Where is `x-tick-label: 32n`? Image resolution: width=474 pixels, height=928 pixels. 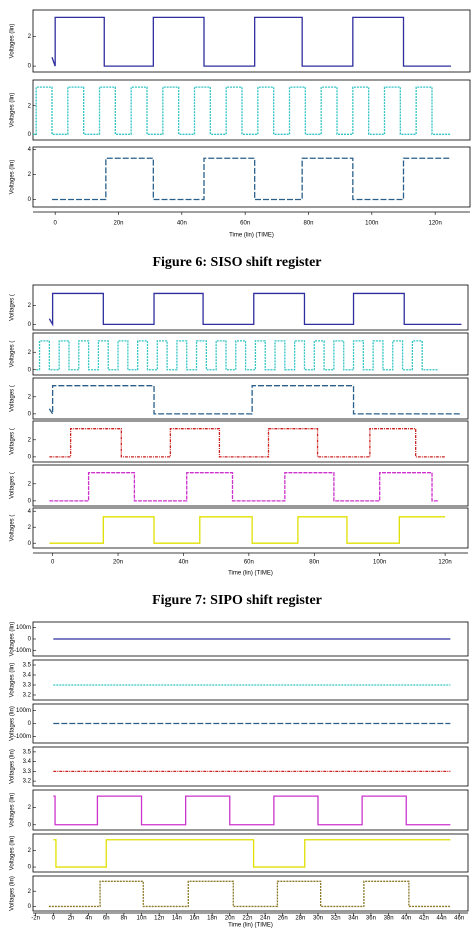 x-tick-label: 32n is located at coordinates (336, 919).